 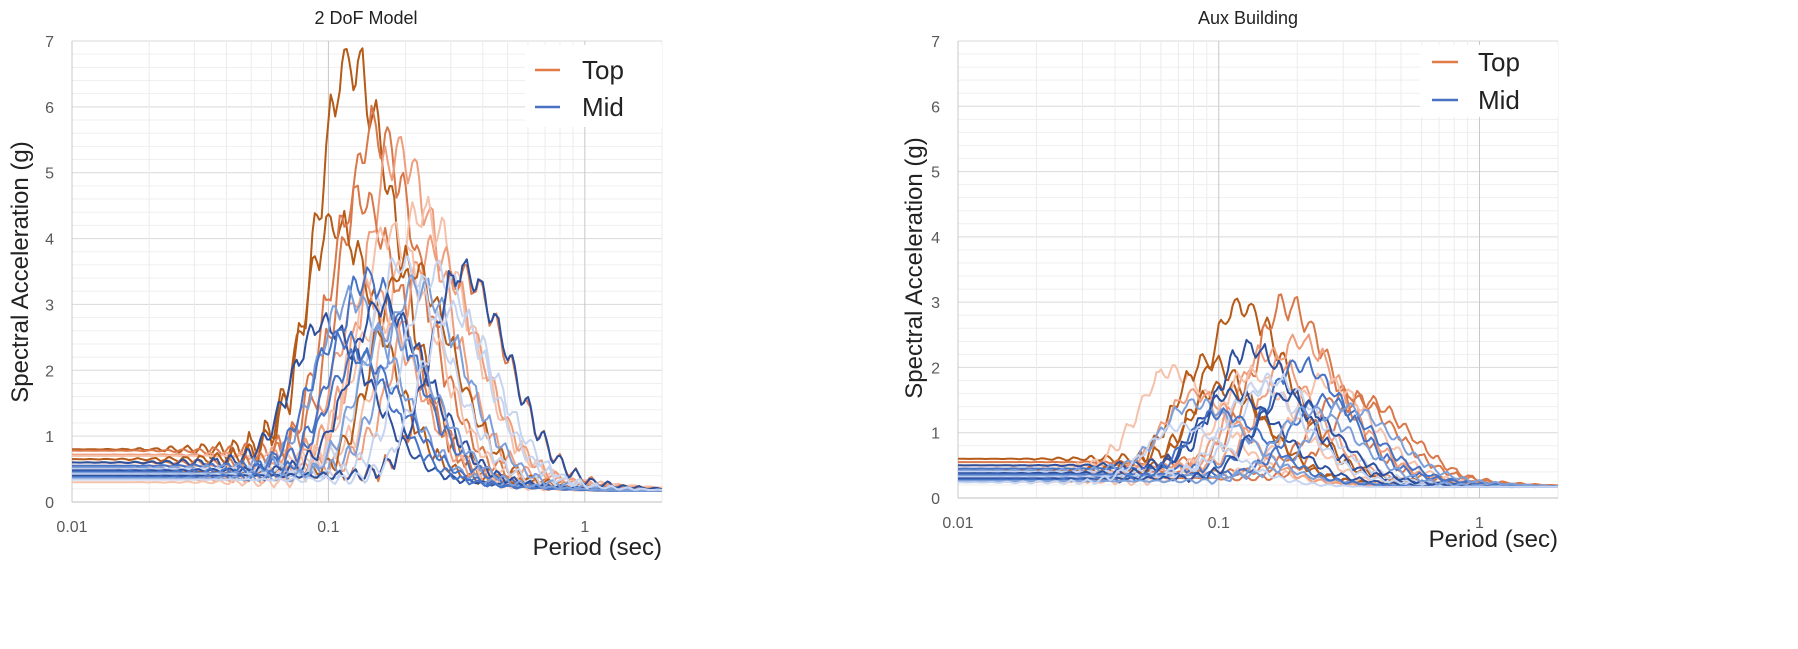 What do you see at coordinates (365, 18) in the screenshot?
I see `chart-title: 2 DoF Model` at bounding box center [365, 18].